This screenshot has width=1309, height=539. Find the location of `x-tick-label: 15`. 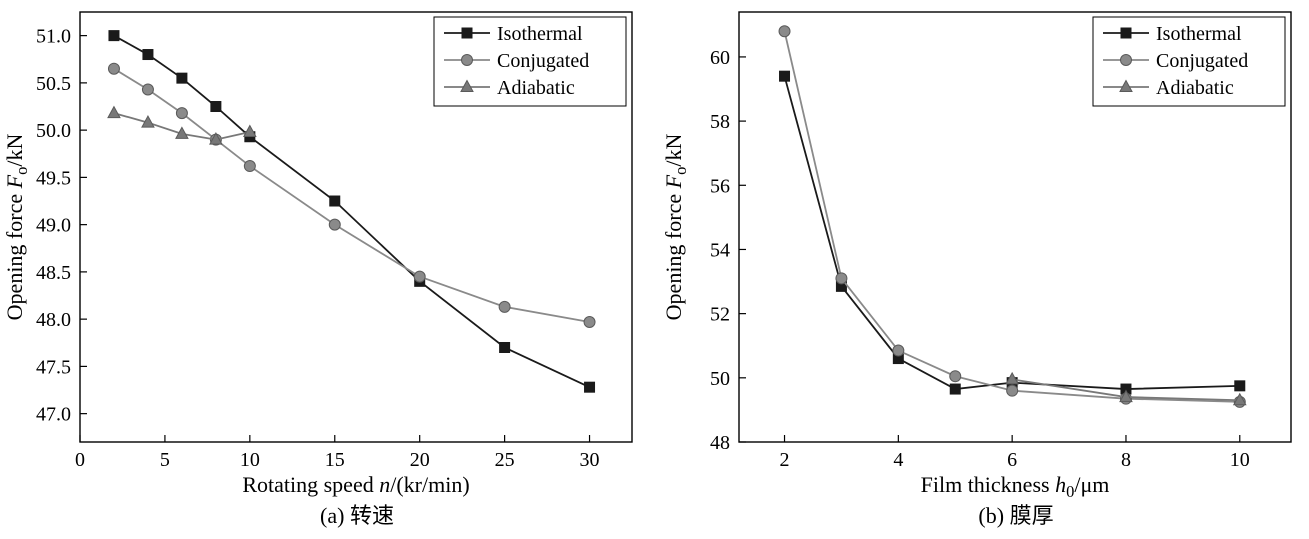

x-tick-label: 15 is located at coordinates (335, 460).